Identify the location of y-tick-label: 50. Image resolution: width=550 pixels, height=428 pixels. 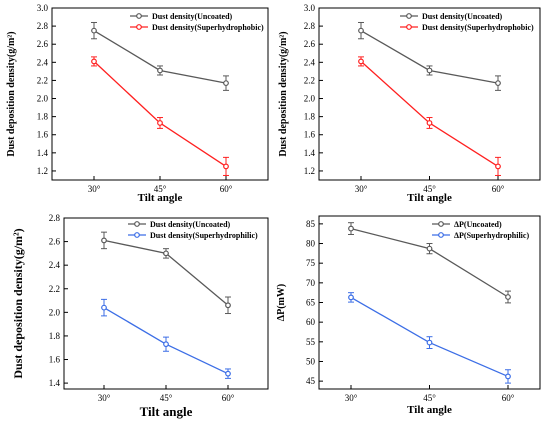
(311, 361).